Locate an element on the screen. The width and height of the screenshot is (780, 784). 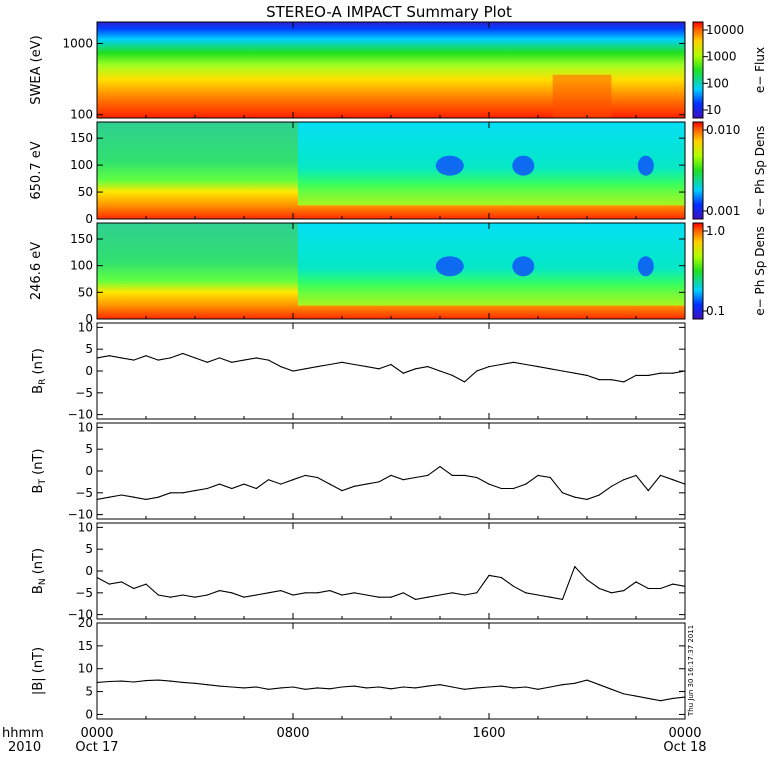
swea-ytick-label: 1000 is located at coordinates (77, 43).